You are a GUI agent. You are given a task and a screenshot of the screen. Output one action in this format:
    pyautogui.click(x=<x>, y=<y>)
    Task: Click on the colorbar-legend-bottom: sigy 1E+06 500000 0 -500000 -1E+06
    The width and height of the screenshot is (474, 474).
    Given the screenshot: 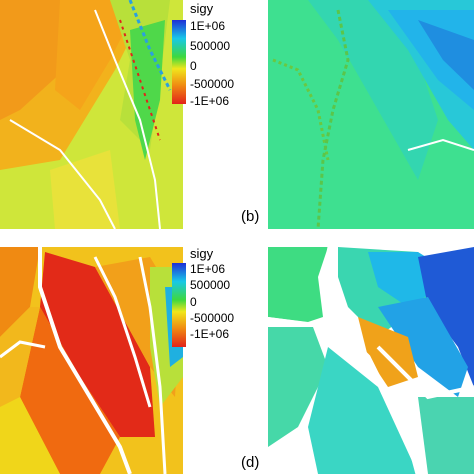 What is the action you would take?
    pyautogui.click(x=220, y=300)
    